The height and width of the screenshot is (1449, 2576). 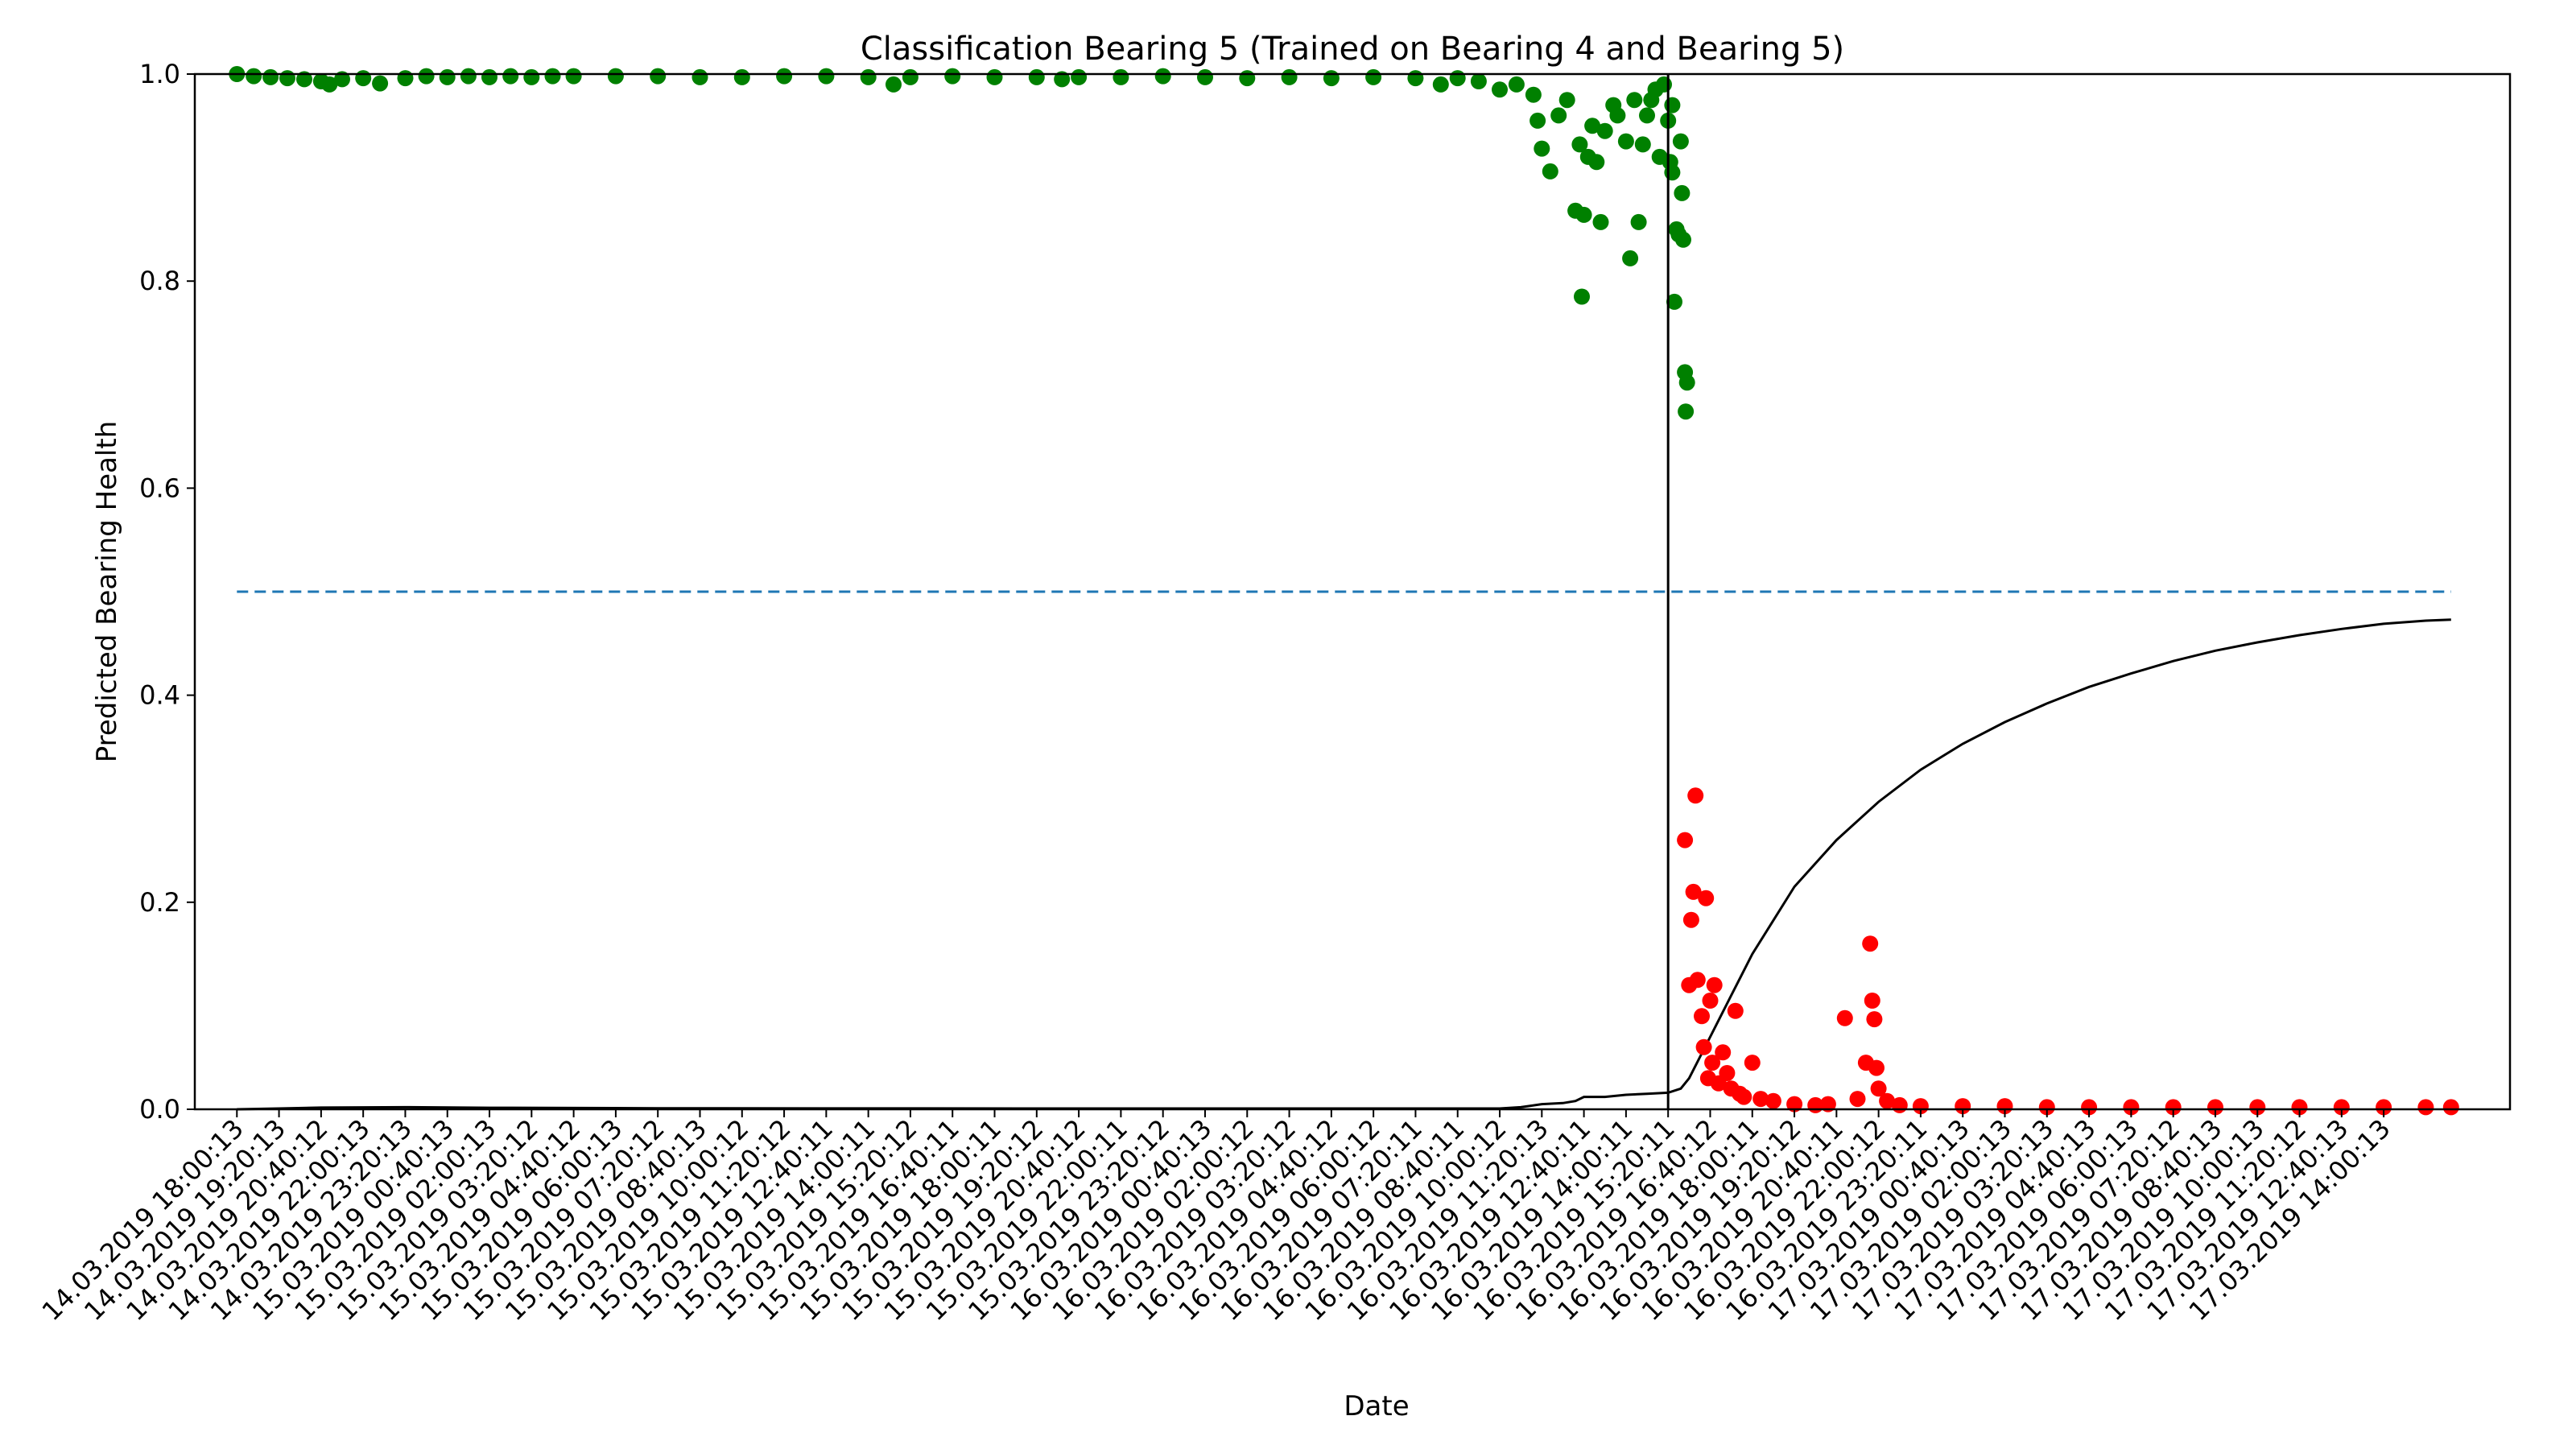 What do you see at coordinates (159, 488) in the screenshot?
I see `y-tick-label: 0.6` at bounding box center [159, 488].